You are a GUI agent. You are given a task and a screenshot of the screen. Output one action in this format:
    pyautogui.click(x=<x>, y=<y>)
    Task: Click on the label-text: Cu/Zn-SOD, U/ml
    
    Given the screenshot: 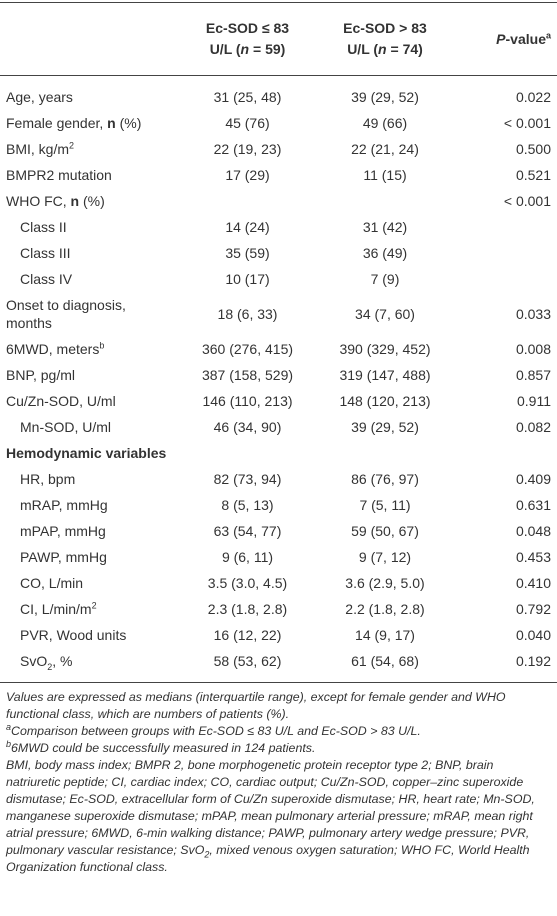 What is the action you would take?
    pyautogui.click(x=61, y=401)
    